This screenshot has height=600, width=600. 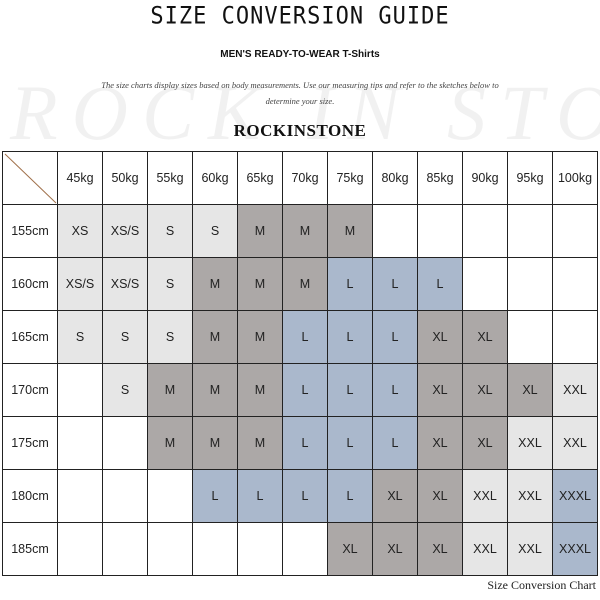 What do you see at coordinates (30, 284) in the screenshot?
I see `height-header: 160cm` at bounding box center [30, 284].